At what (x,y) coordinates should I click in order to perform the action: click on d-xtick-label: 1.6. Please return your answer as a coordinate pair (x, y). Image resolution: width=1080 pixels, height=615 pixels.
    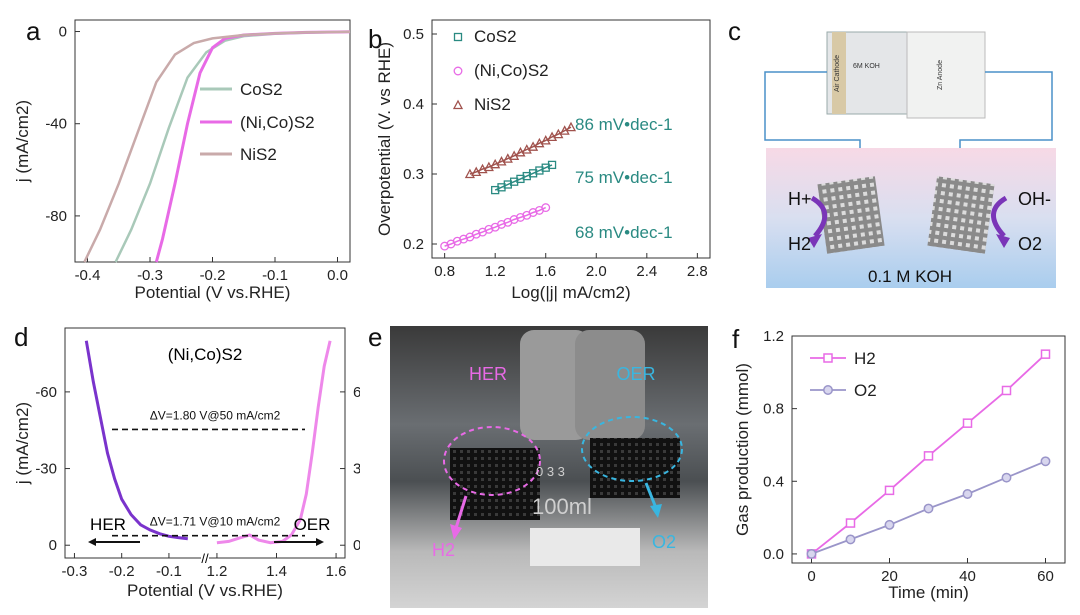
    Looking at the image, I should click on (336, 571).